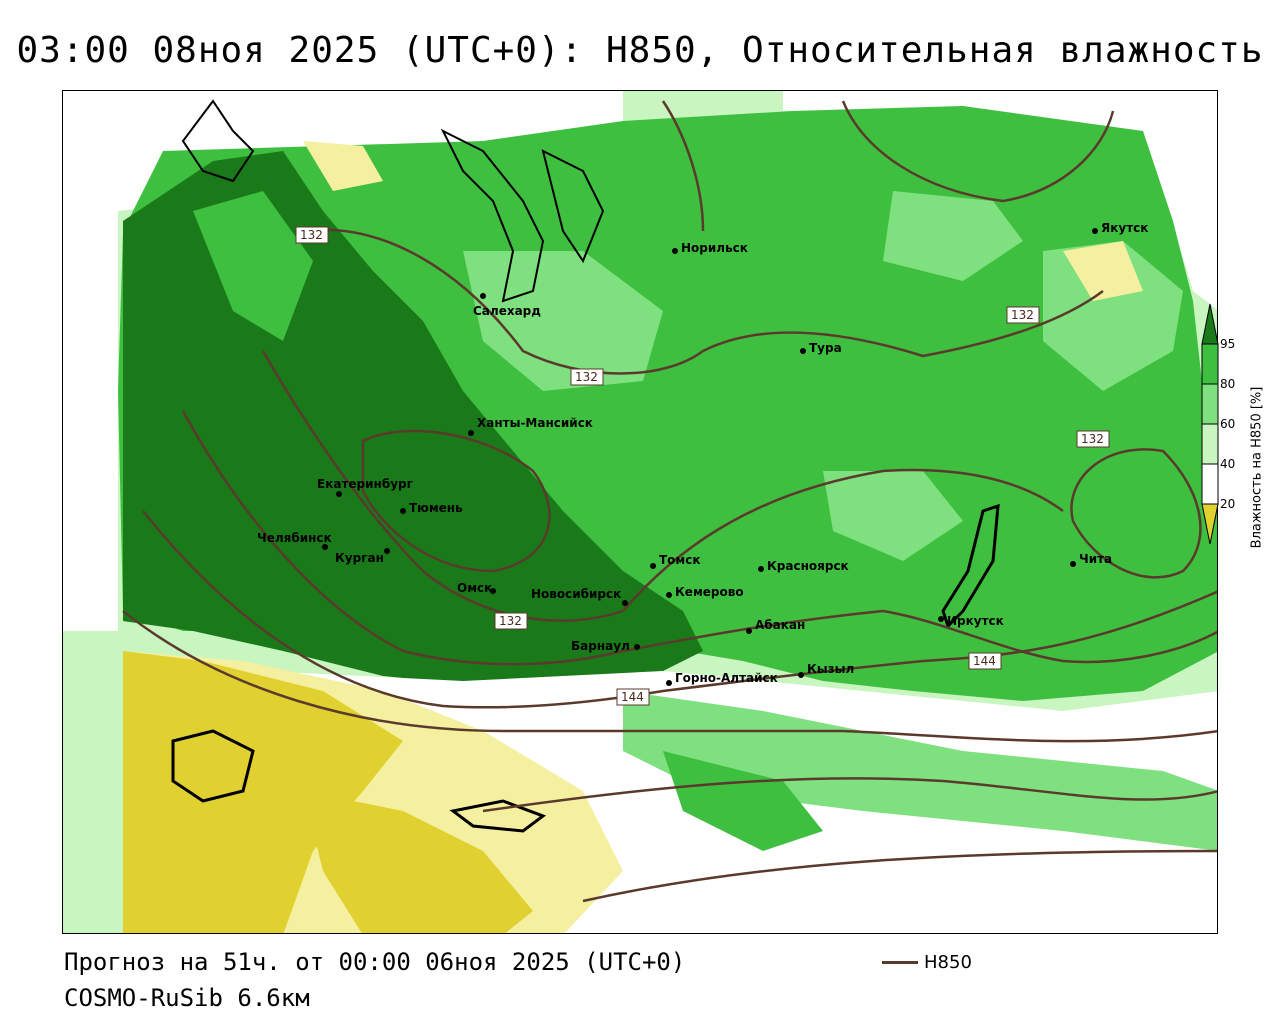 The width and height of the screenshot is (1280, 1024). What do you see at coordinates (483, 296) in the screenshot?
I see `city-dot-salekhard` at bounding box center [483, 296].